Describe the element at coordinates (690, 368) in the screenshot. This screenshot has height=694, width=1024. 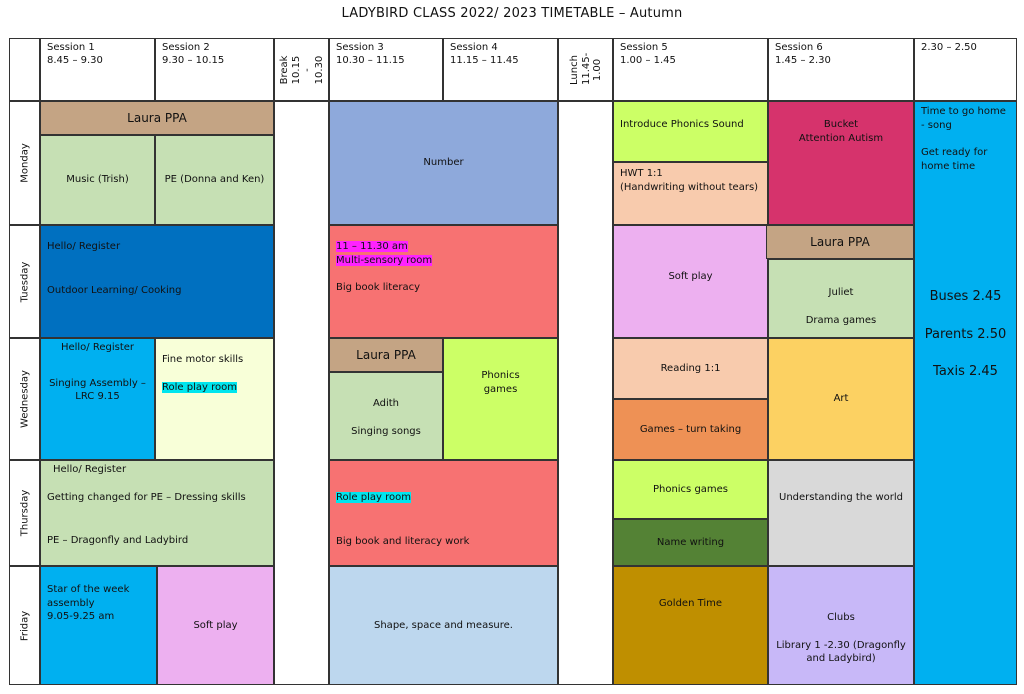
I see `wednesday-session-5a: Reading 1:1` at that location.